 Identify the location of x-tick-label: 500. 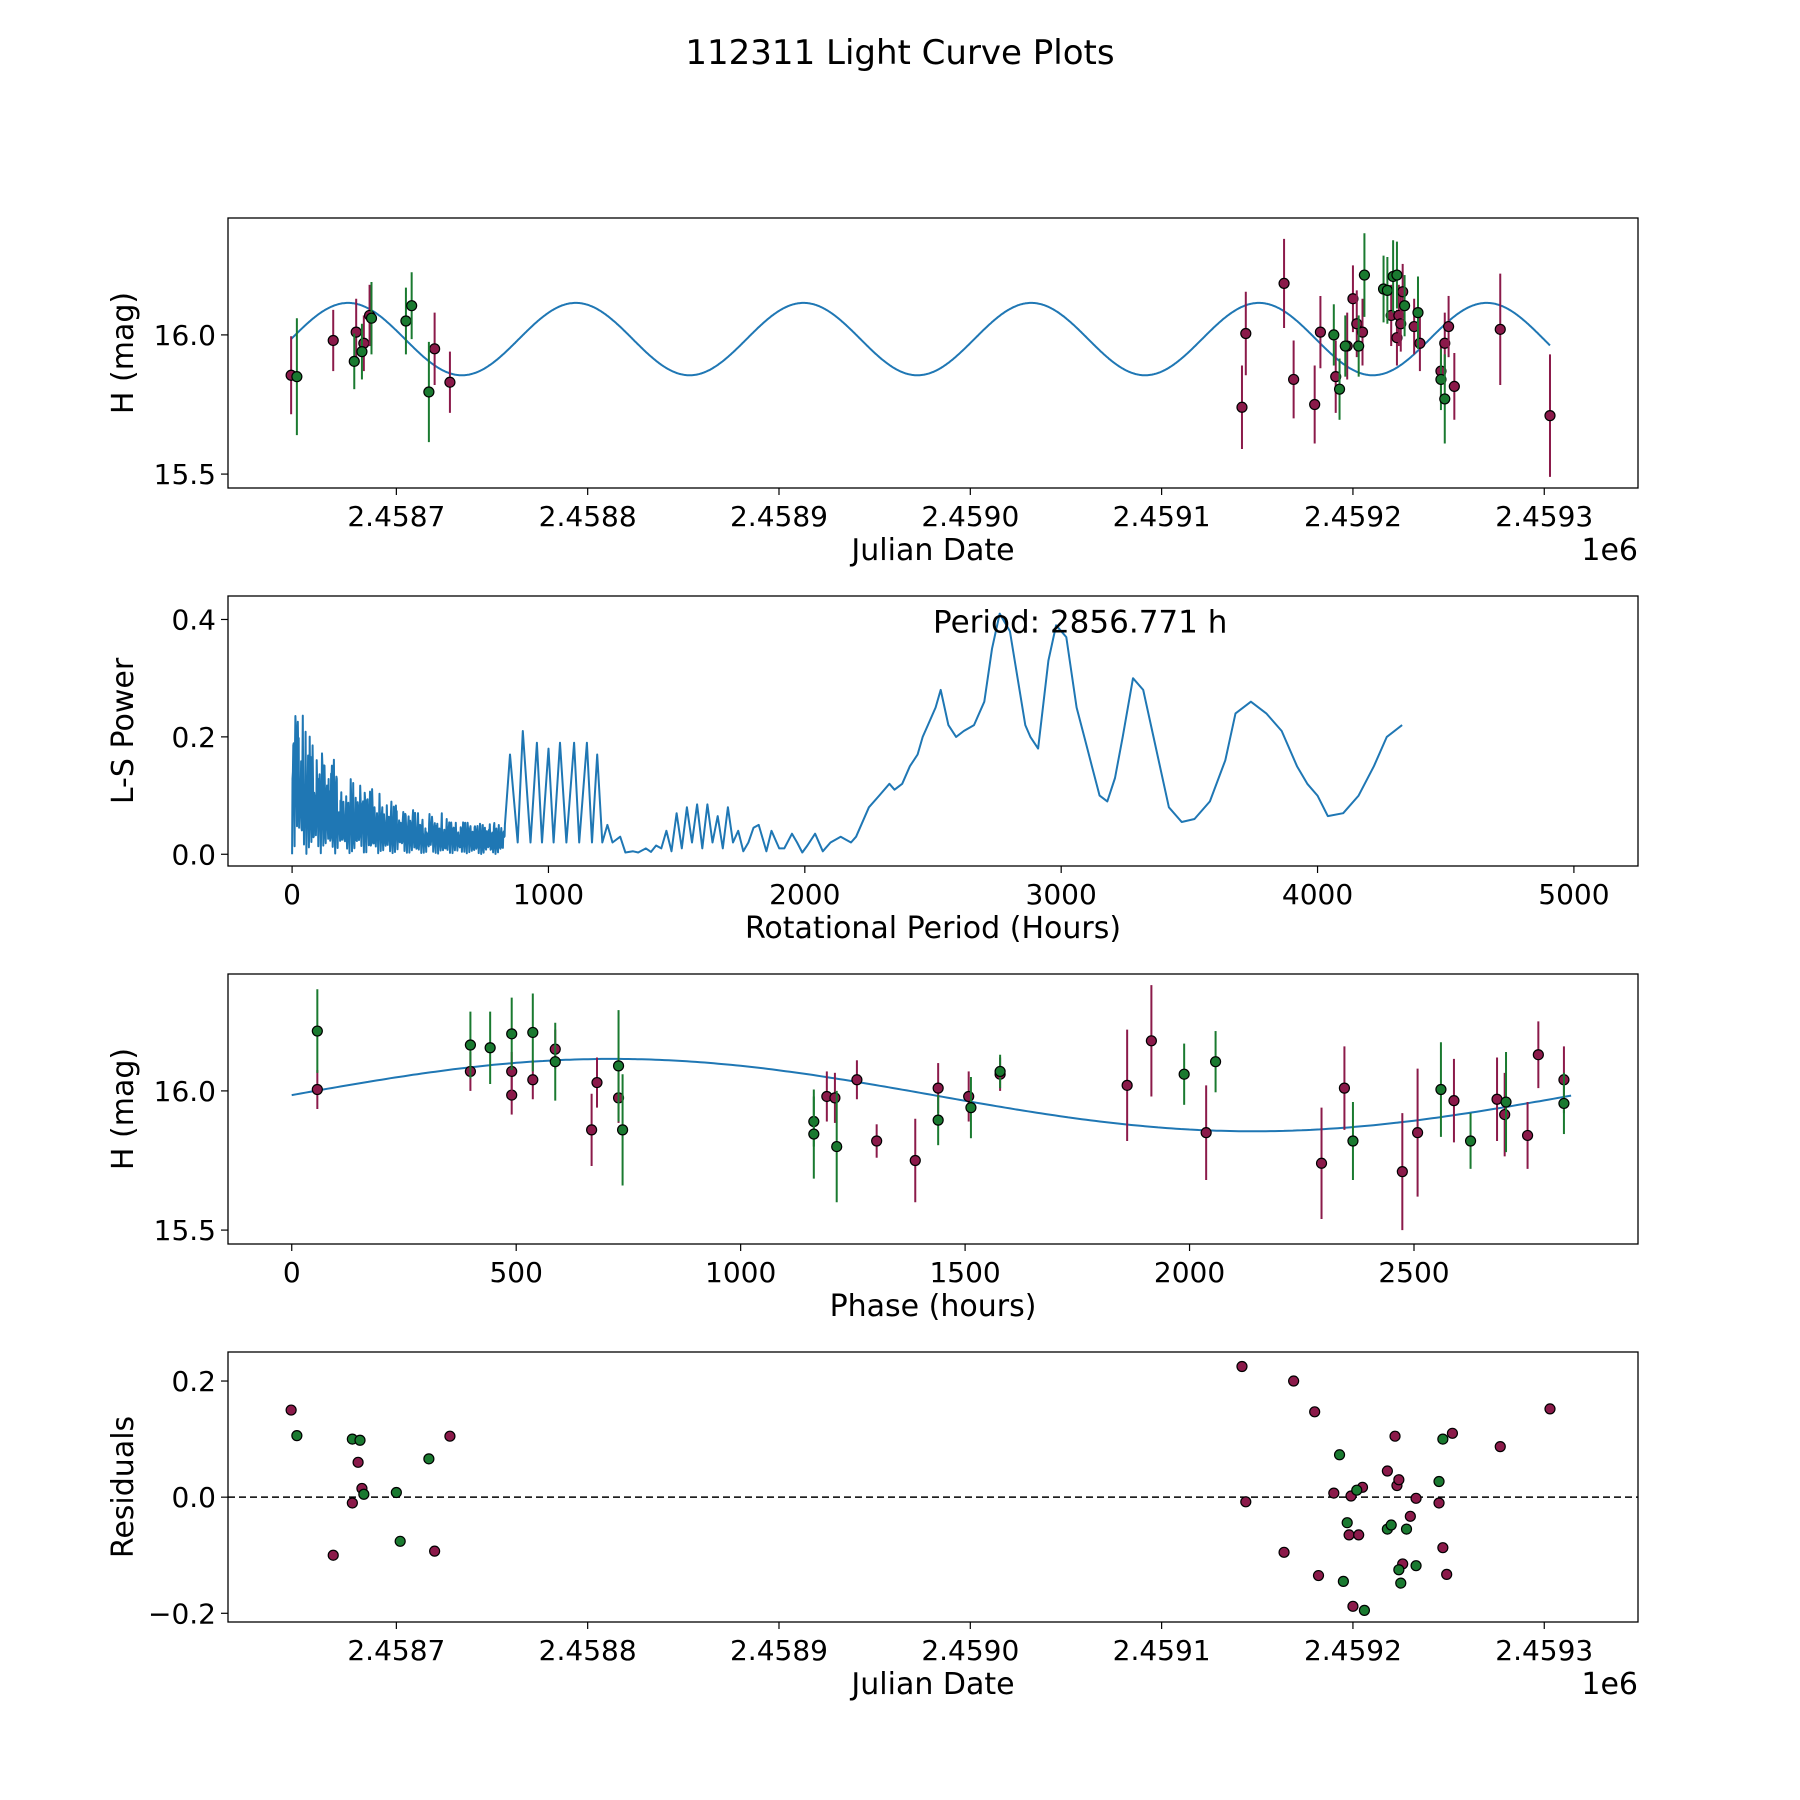
(515, 1272).